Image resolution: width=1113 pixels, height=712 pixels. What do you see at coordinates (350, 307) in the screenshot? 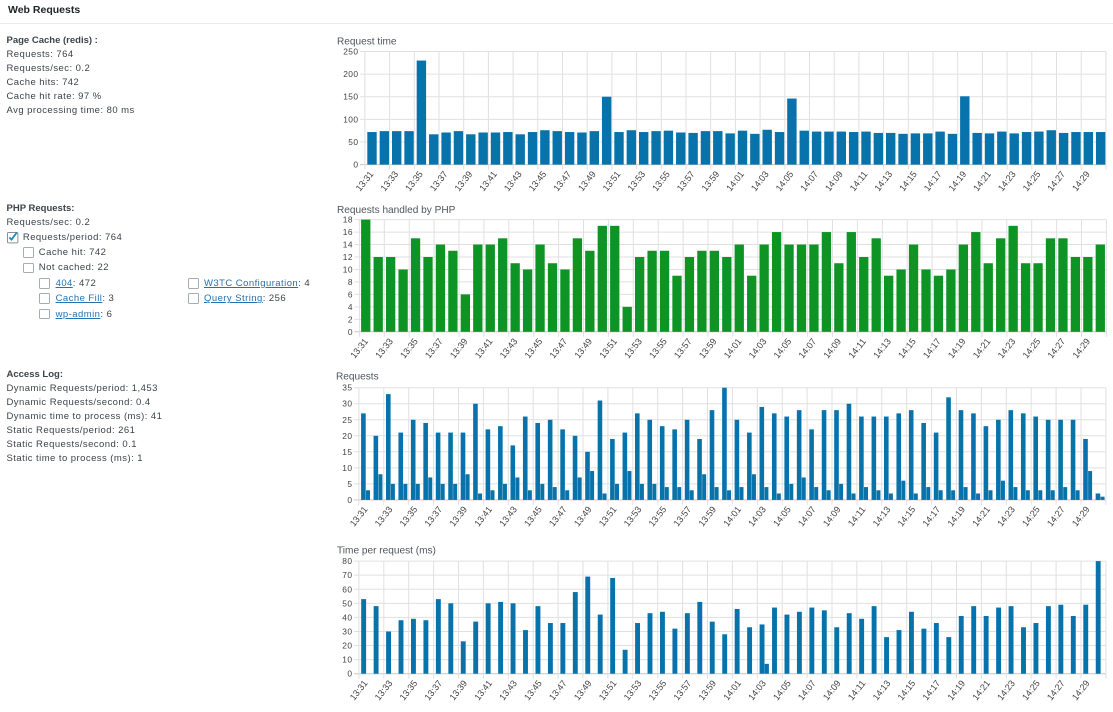
I see `svg-text: 4` at bounding box center [350, 307].